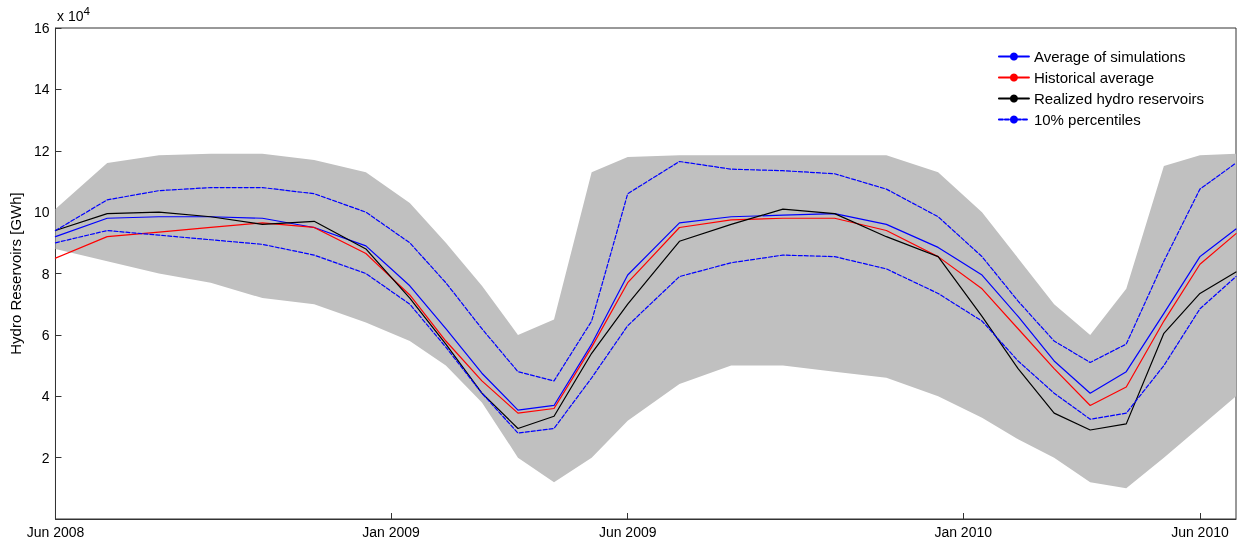 The height and width of the screenshot is (542, 1239). I want to click on y-tick-label: 10, so click(41, 212).